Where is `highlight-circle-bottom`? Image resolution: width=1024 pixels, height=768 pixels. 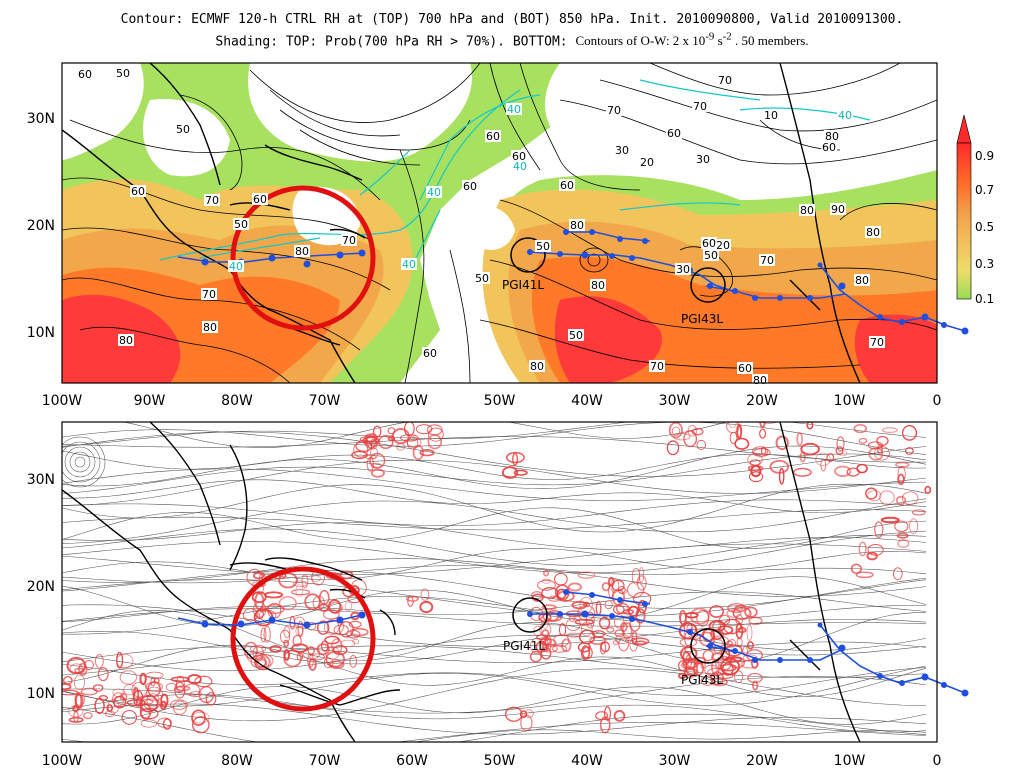 highlight-circle-bottom is located at coordinates (303, 639).